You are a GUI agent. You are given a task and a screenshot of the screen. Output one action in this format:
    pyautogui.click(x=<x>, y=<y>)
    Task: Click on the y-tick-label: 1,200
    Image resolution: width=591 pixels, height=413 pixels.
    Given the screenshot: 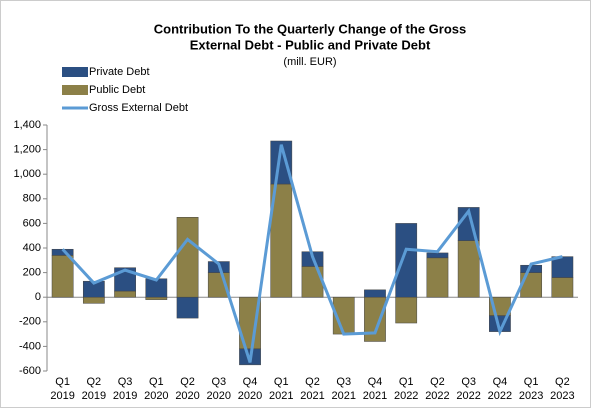 What is the action you would take?
    pyautogui.click(x=27, y=150)
    